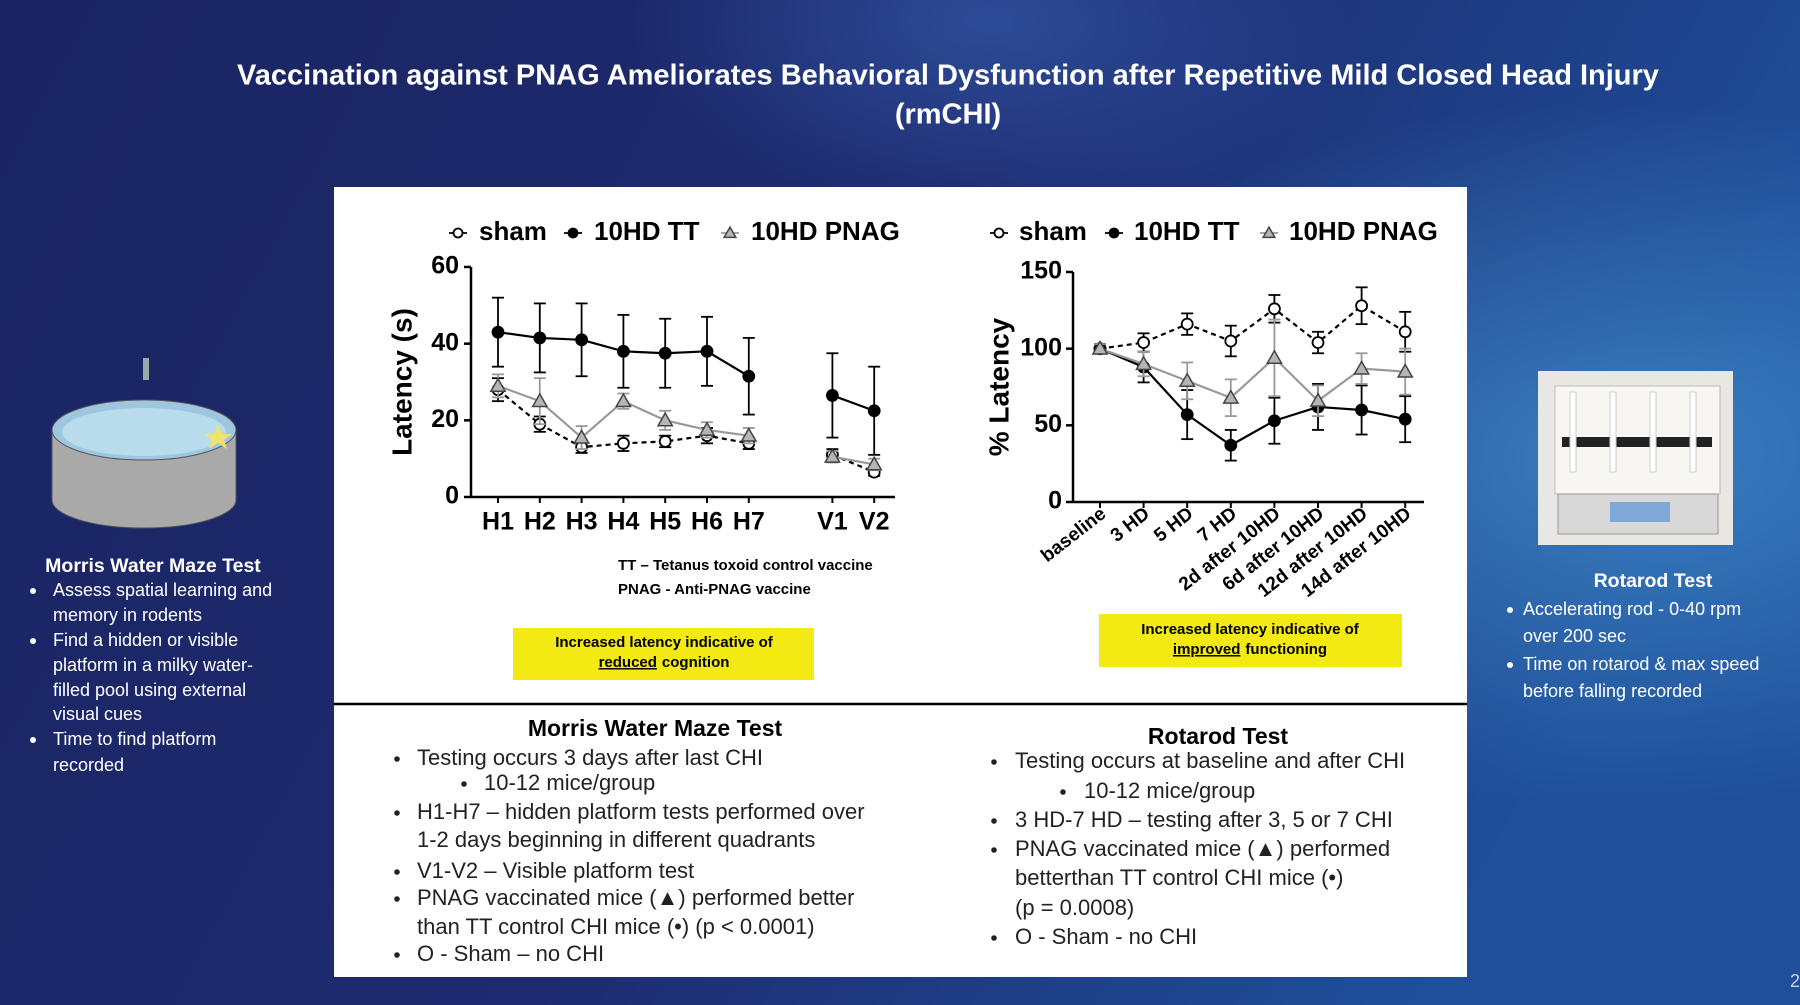 The width and height of the screenshot is (1800, 1005). I want to click on y-tick-label: 50, so click(1048, 424).